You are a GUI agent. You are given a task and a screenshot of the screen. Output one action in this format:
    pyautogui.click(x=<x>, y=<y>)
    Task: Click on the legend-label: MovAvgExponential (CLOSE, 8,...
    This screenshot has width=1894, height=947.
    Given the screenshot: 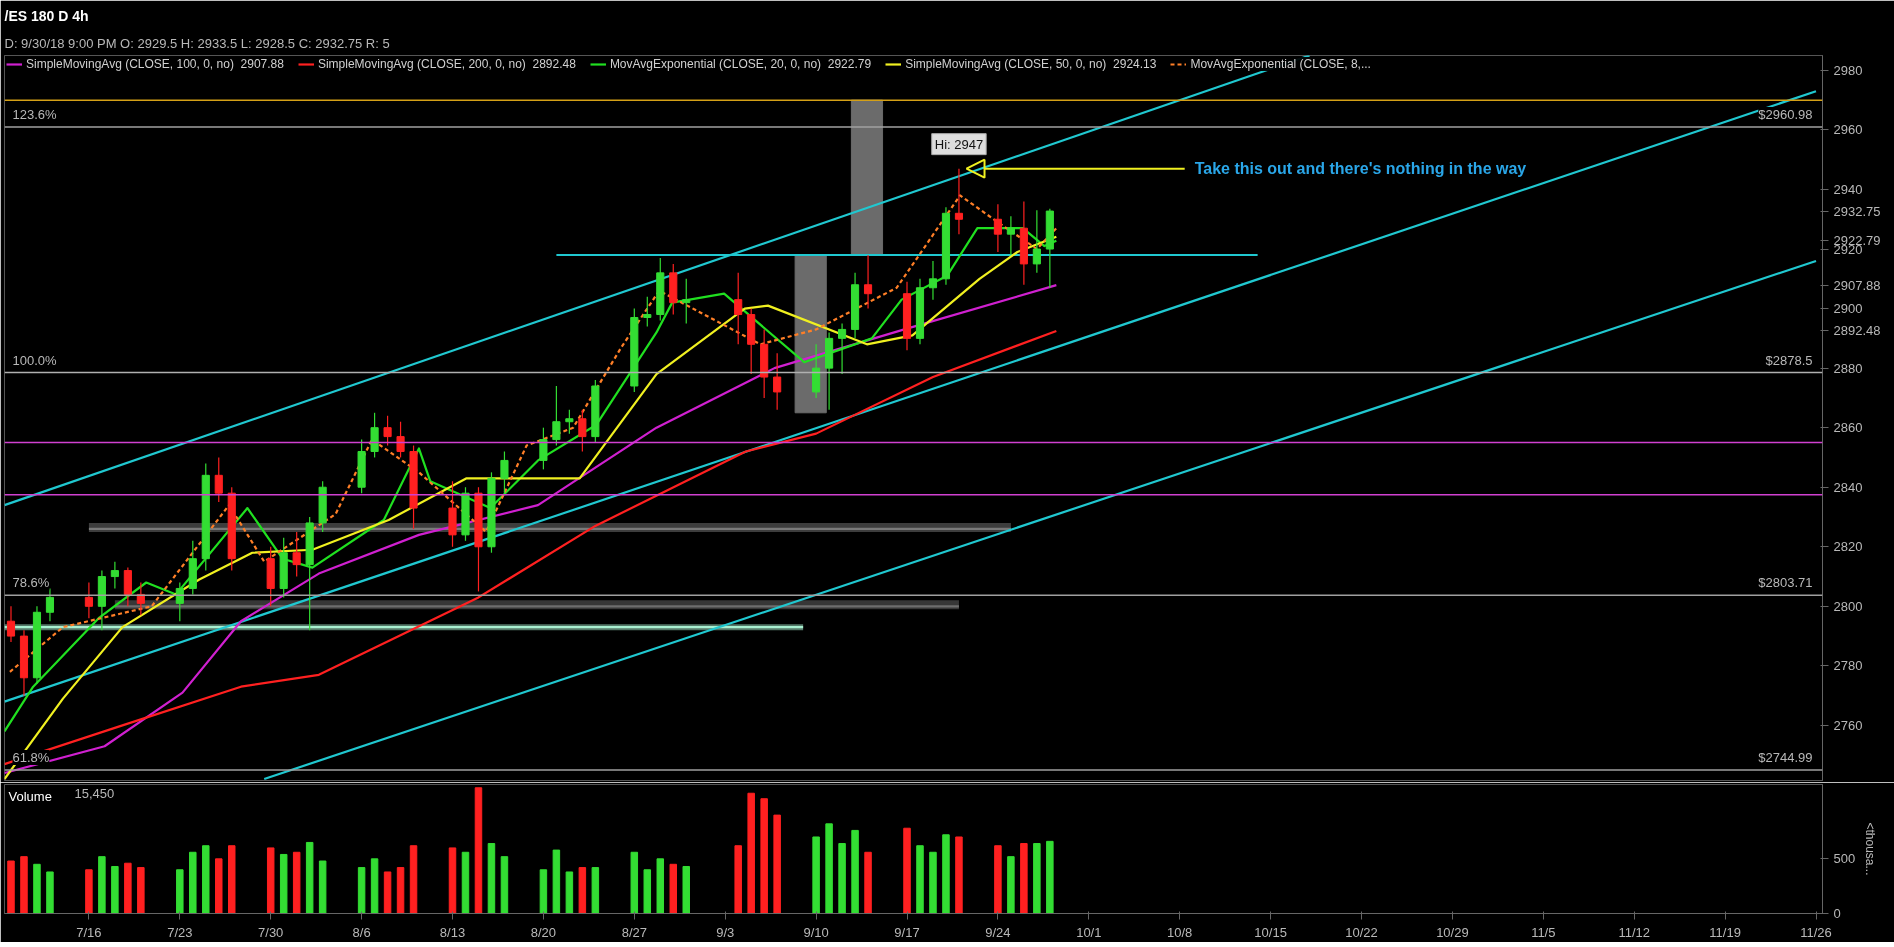 What is the action you would take?
    pyautogui.click(x=1280, y=64)
    